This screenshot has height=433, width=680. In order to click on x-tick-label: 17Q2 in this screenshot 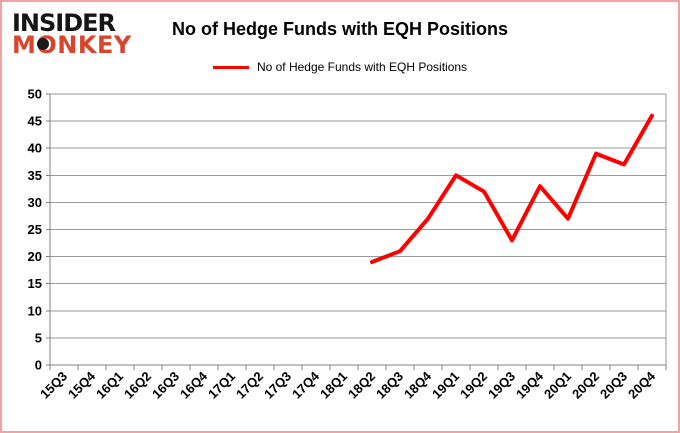, I will do `click(249, 385)`.